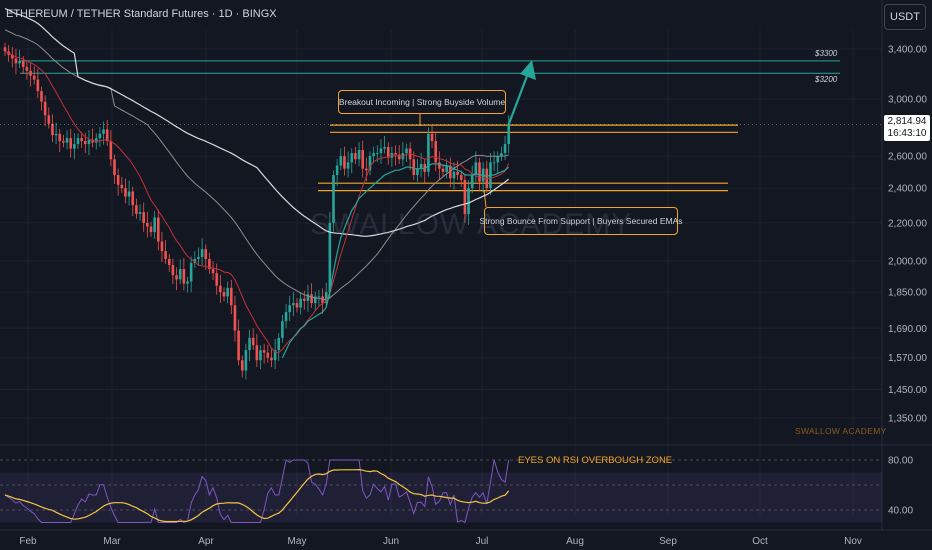 This screenshot has height=550, width=932. I want to click on y-tick-label: 2,000.00, so click(907, 261).